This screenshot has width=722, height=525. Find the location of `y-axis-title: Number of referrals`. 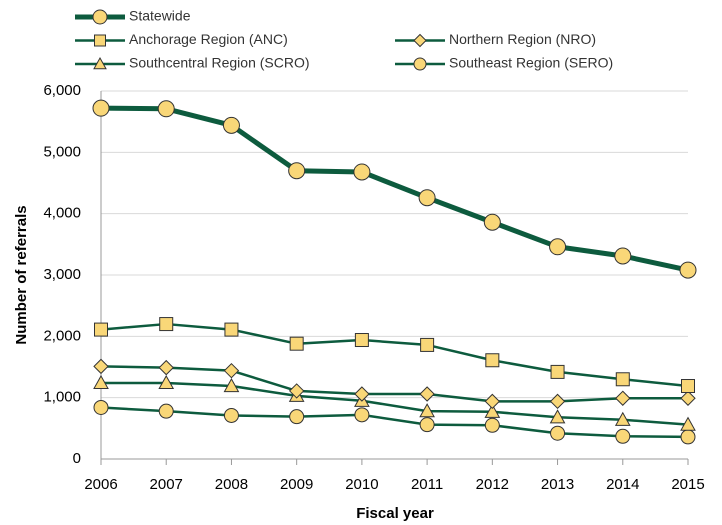

y-axis-title: Number of referrals is located at coordinates (21, 274).